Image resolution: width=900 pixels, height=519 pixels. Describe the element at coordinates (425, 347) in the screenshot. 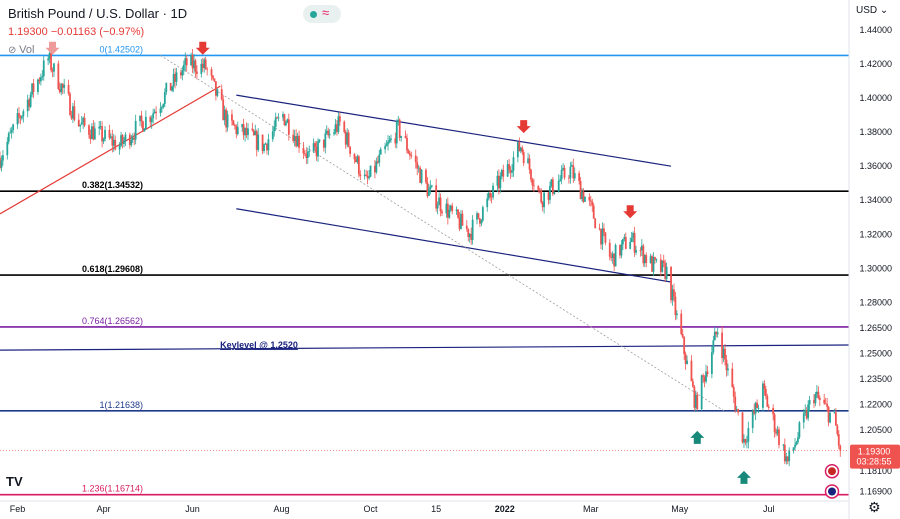

I see `keylevel-trendline` at that location.